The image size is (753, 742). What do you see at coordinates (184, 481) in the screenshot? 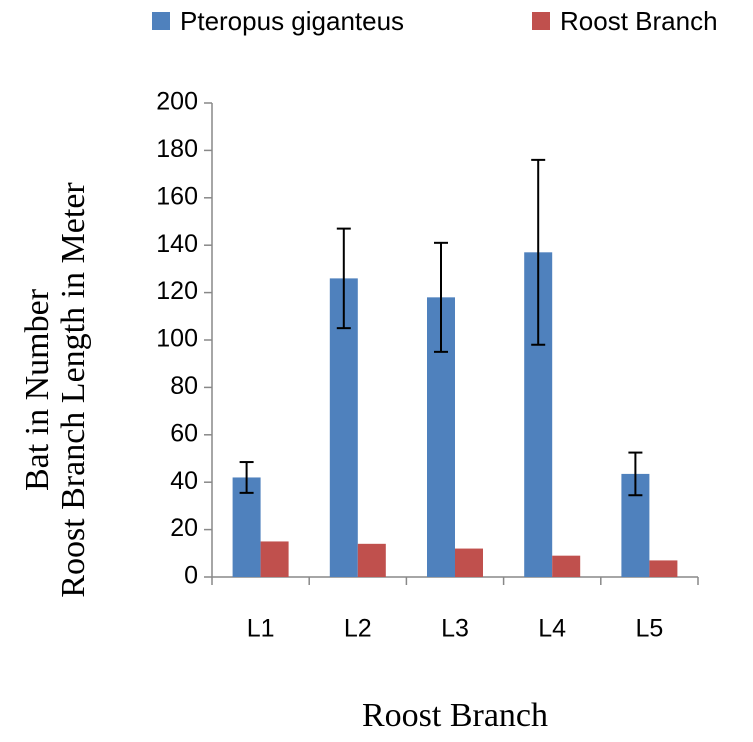
I see `y-tick-label: 40` at bounding box center [184, 481].